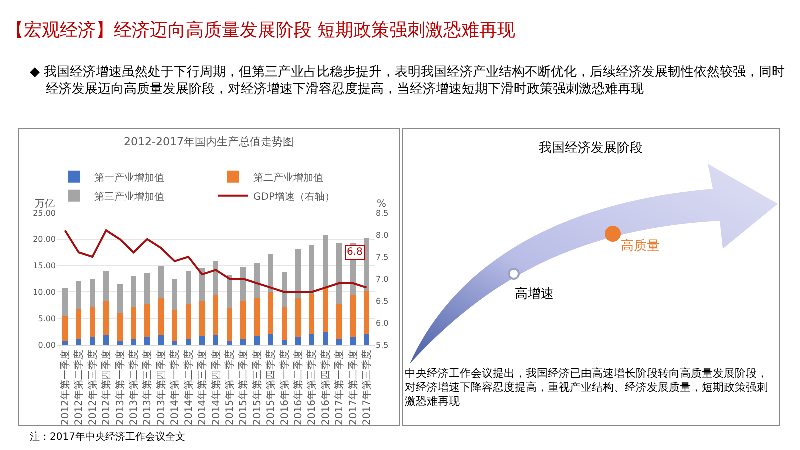 Image resolution: width=800 pixels, height=450 pixels. I want to click on y-tick-label: 5.00, so click(47, 319).